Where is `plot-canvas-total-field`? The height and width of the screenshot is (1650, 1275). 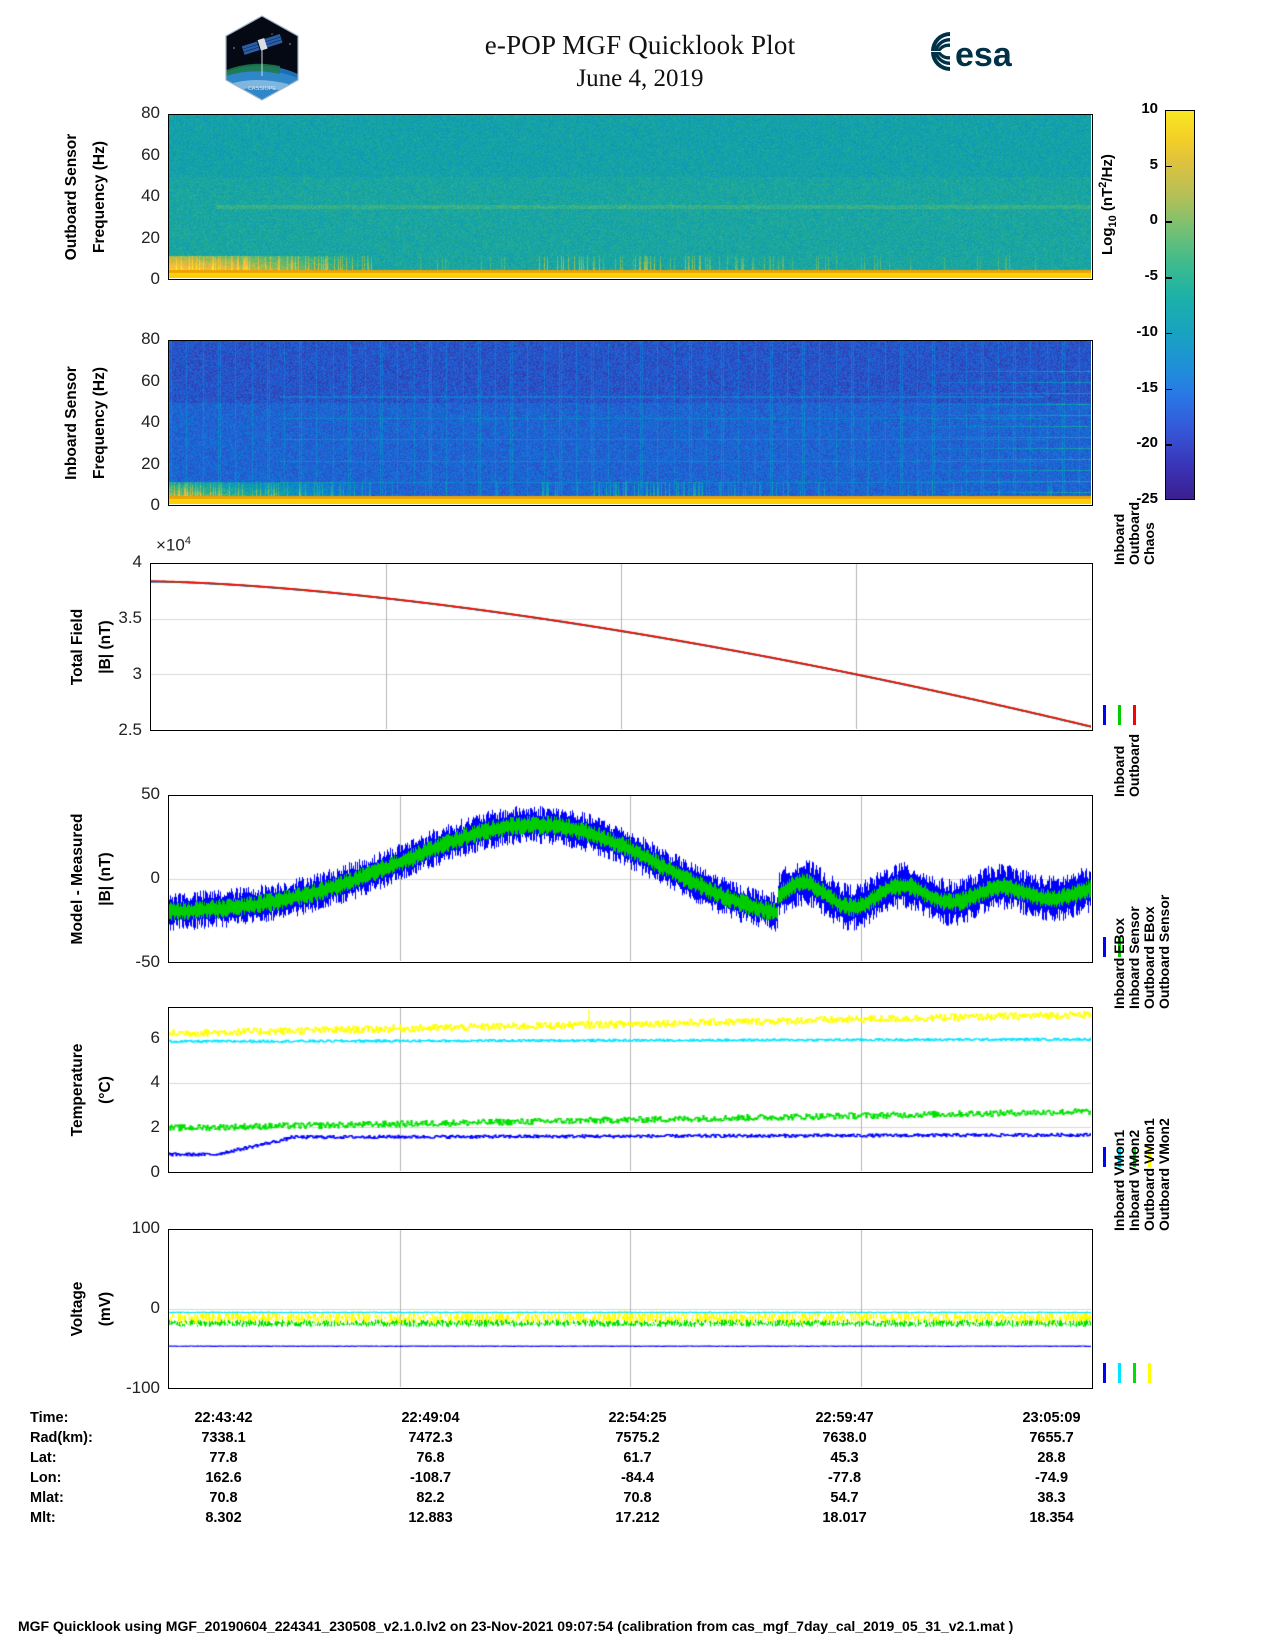
plot-canvas-total-field is located at coordinates (621, 646).